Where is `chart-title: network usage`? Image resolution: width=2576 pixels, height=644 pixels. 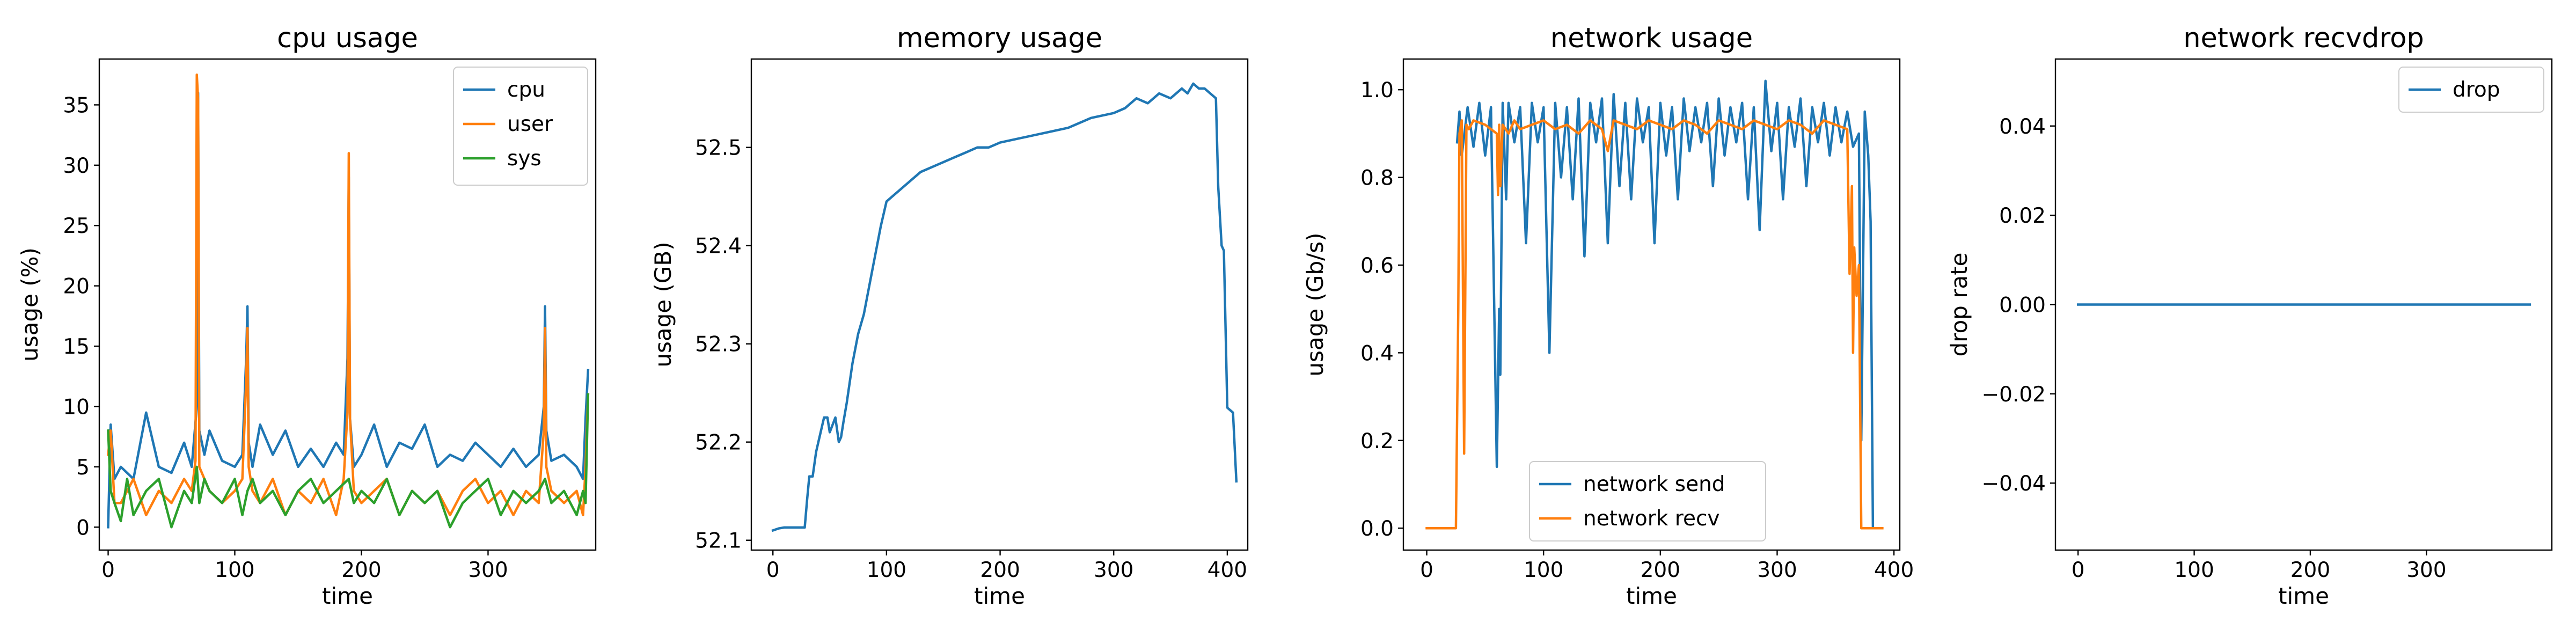
chart-title: network usage is located at coordinates (1651, 38).